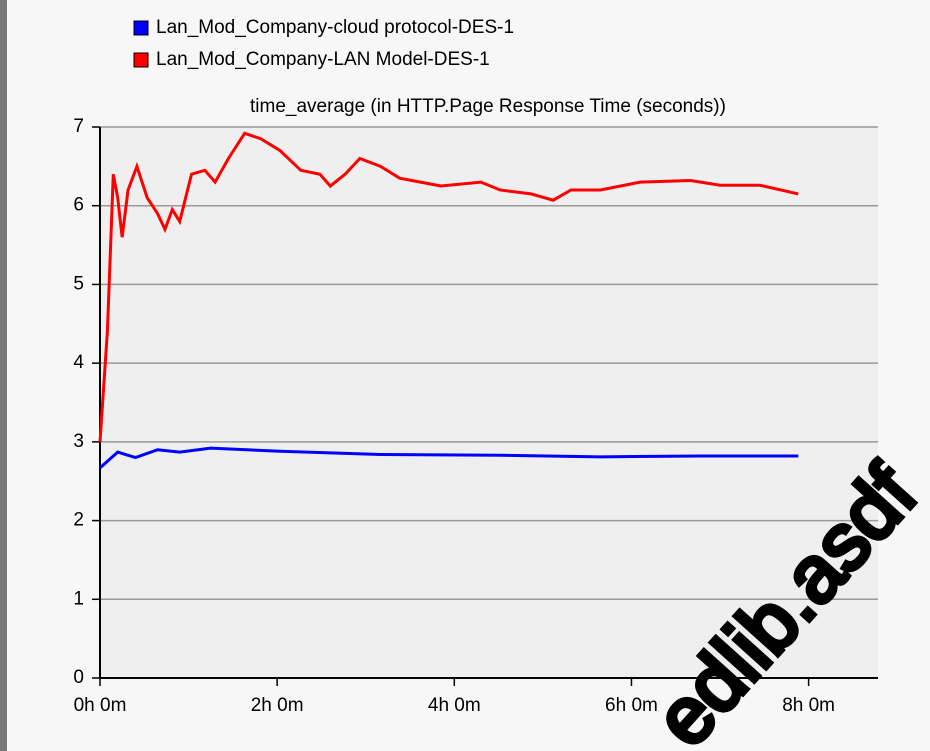 This screenshot has height=751, width=930. What do you see at coordinates (78, 677) in the screenshot?
I see `y-tick-label: 0` at bounding box center [78, 677].